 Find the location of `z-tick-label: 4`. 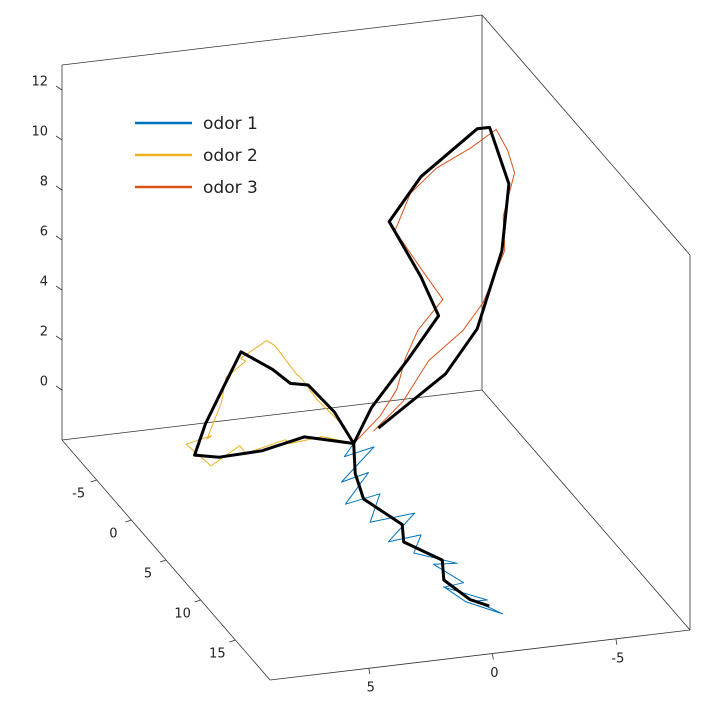

z-tick-label: 4 is located at coordinates (44, 282).